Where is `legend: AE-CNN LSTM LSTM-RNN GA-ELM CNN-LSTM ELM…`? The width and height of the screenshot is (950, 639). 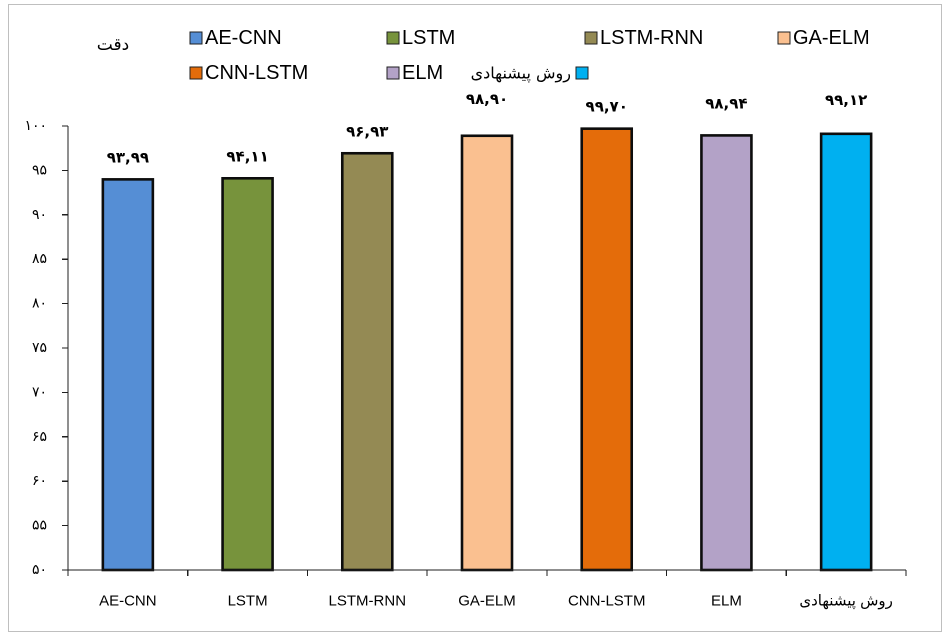
legend: AE-CNN LSTM LSTM-RNN GA-ELM CNN-LSTM ELM… is located at coordinates (529, 55).